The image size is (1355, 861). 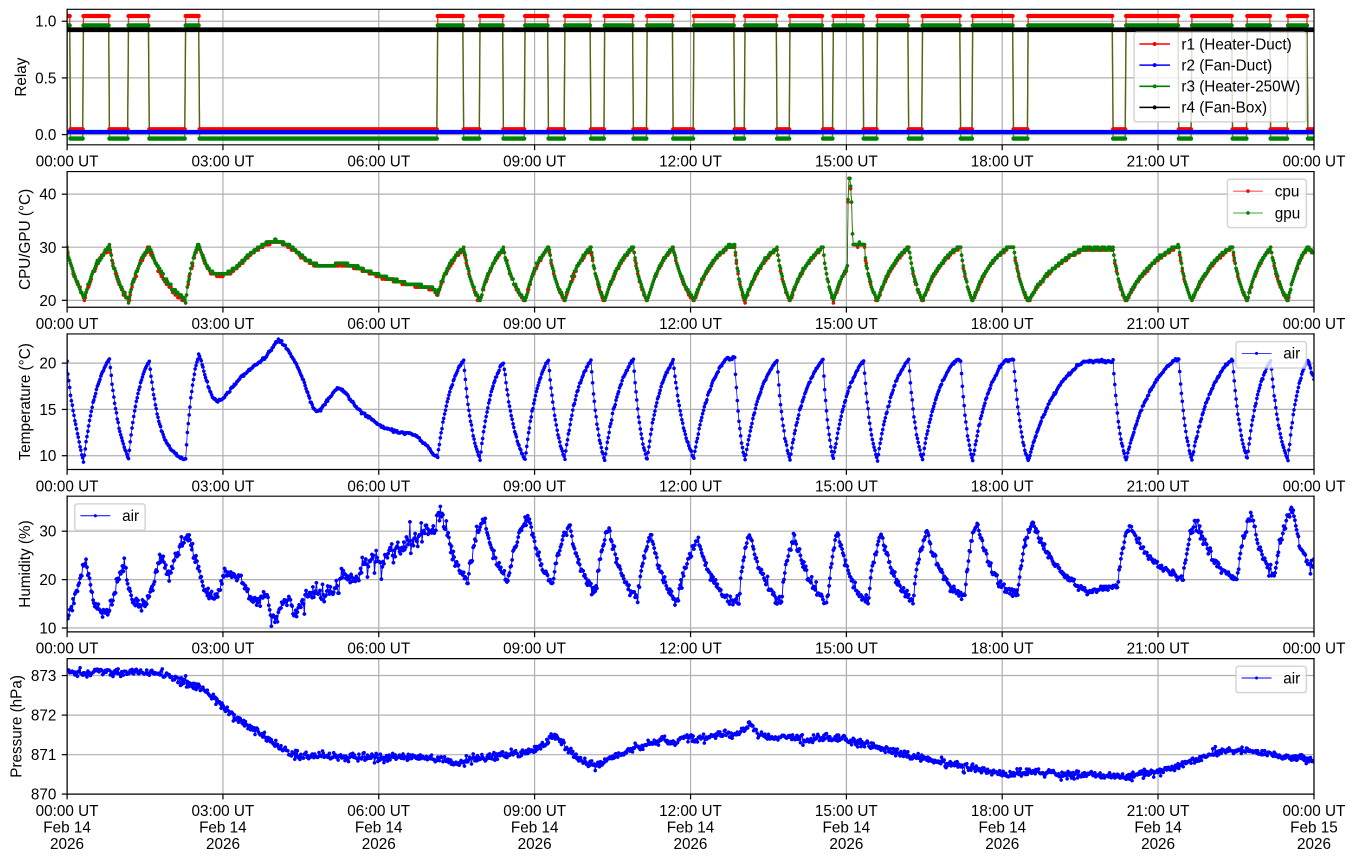 What do you see at coordinates (25, 239) in the screenshot?
I see `svg-text: CPU/GPU (°C)` at bounding box center [25, 239].